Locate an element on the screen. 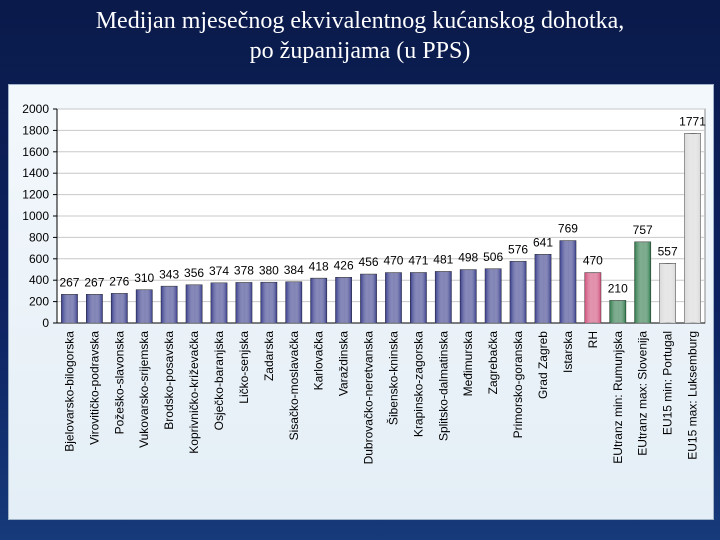  x-category-label: Brodsko-posavska is located at coordinates (169, 380).